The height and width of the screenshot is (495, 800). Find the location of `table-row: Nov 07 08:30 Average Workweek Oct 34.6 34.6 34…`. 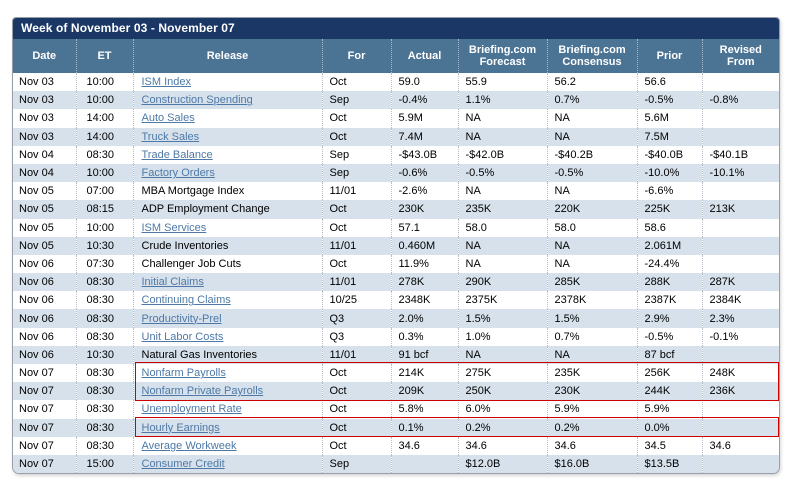

table-row: Nov 07 08:30 Average Workweek Oct 34.6 34.6 34… is located at coordinates (396, 445).